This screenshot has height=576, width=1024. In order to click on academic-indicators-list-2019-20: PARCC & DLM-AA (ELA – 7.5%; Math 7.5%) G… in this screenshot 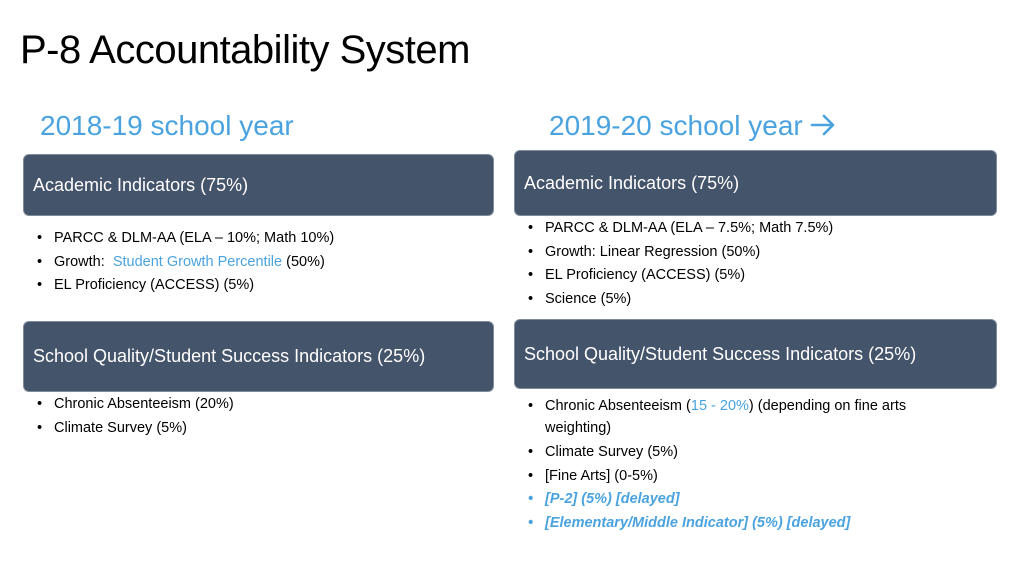, I will do `click(759, 264)`.